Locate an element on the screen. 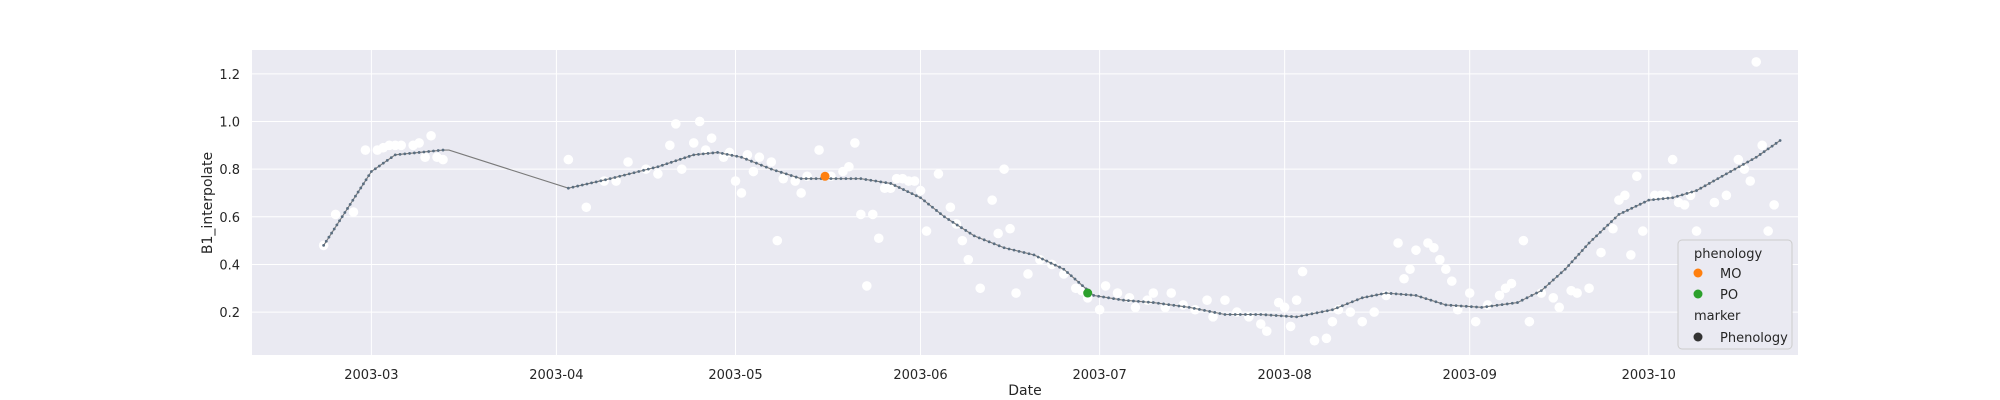  legend: phenology MO PO marker Phenology is located at coordinates (1735, 294).